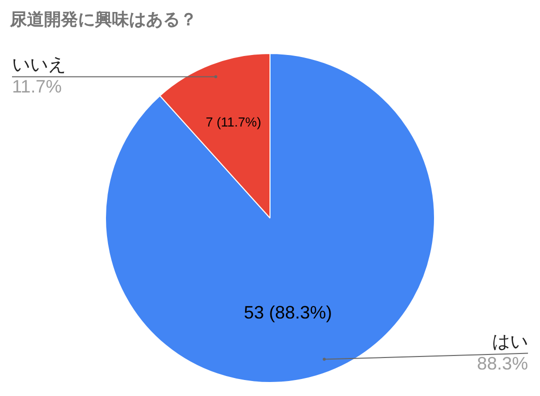 This screenshot has height=396, width=540. I want to click on text: 11.7%, so click(37, 86).